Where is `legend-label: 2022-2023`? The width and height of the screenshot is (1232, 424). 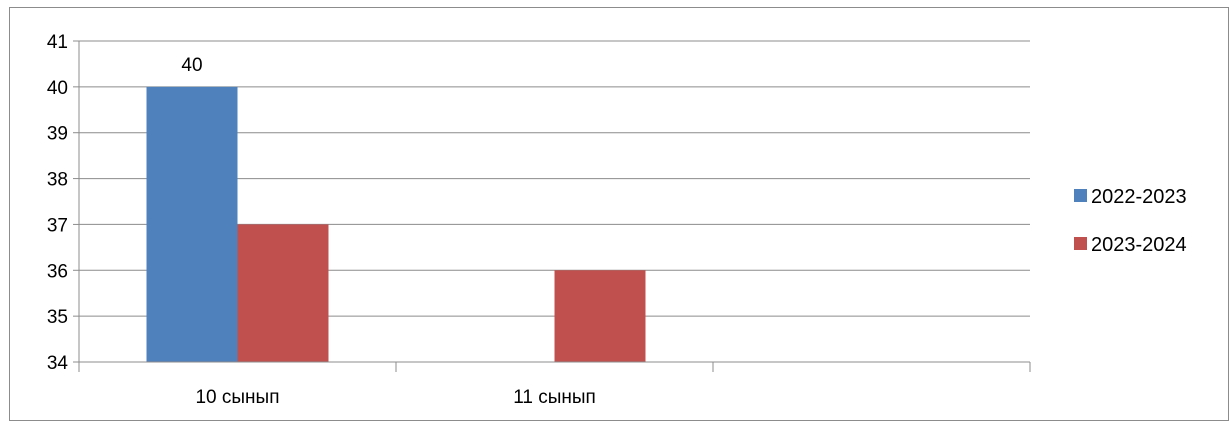
legend-label: 2022-2023 is located at coordinates (1139, 197).